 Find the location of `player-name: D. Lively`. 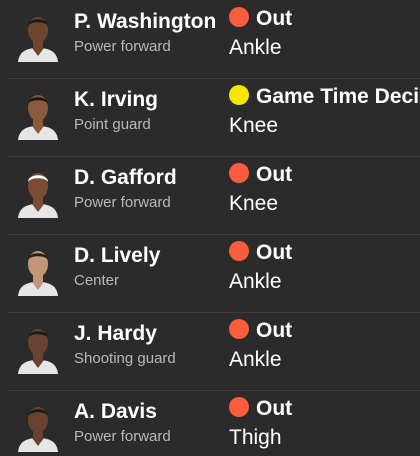

player-name: D. Lively is located at coordinates (117, 255).